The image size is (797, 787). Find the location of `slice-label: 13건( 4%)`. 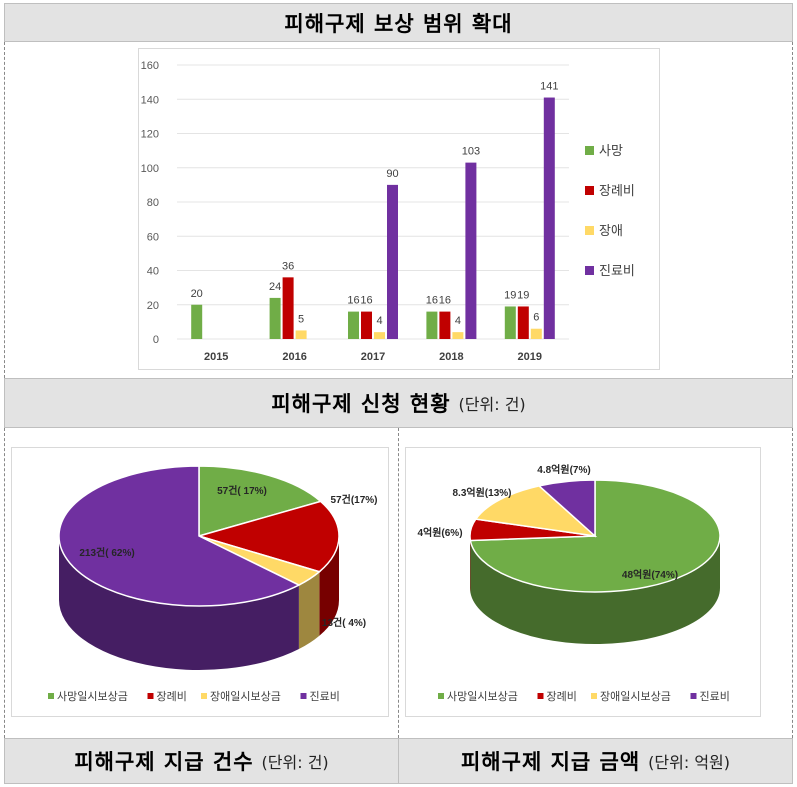

slice-label: 13건( 4%) is located at coordinates (344, 622).